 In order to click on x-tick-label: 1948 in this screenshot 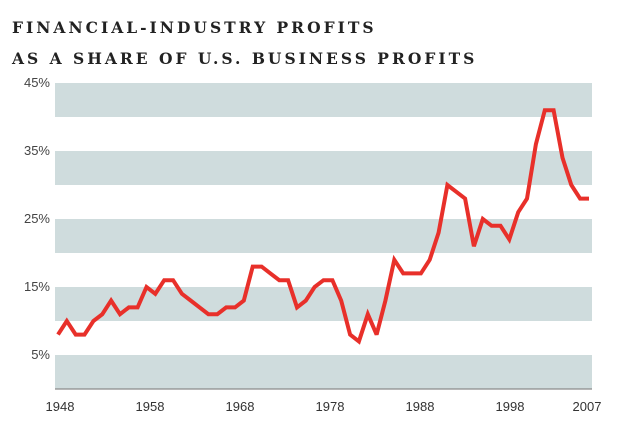, I will do `click(60, 406)`.